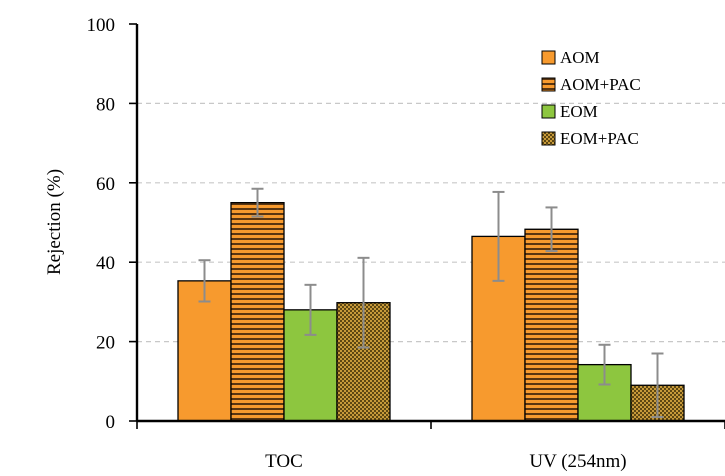 This screenshot has width=725, height=476. What do you see at coordinates (284, 461) in the screenshot?
I see `x-tick-label: TOC` at bounding box center [284, 461].